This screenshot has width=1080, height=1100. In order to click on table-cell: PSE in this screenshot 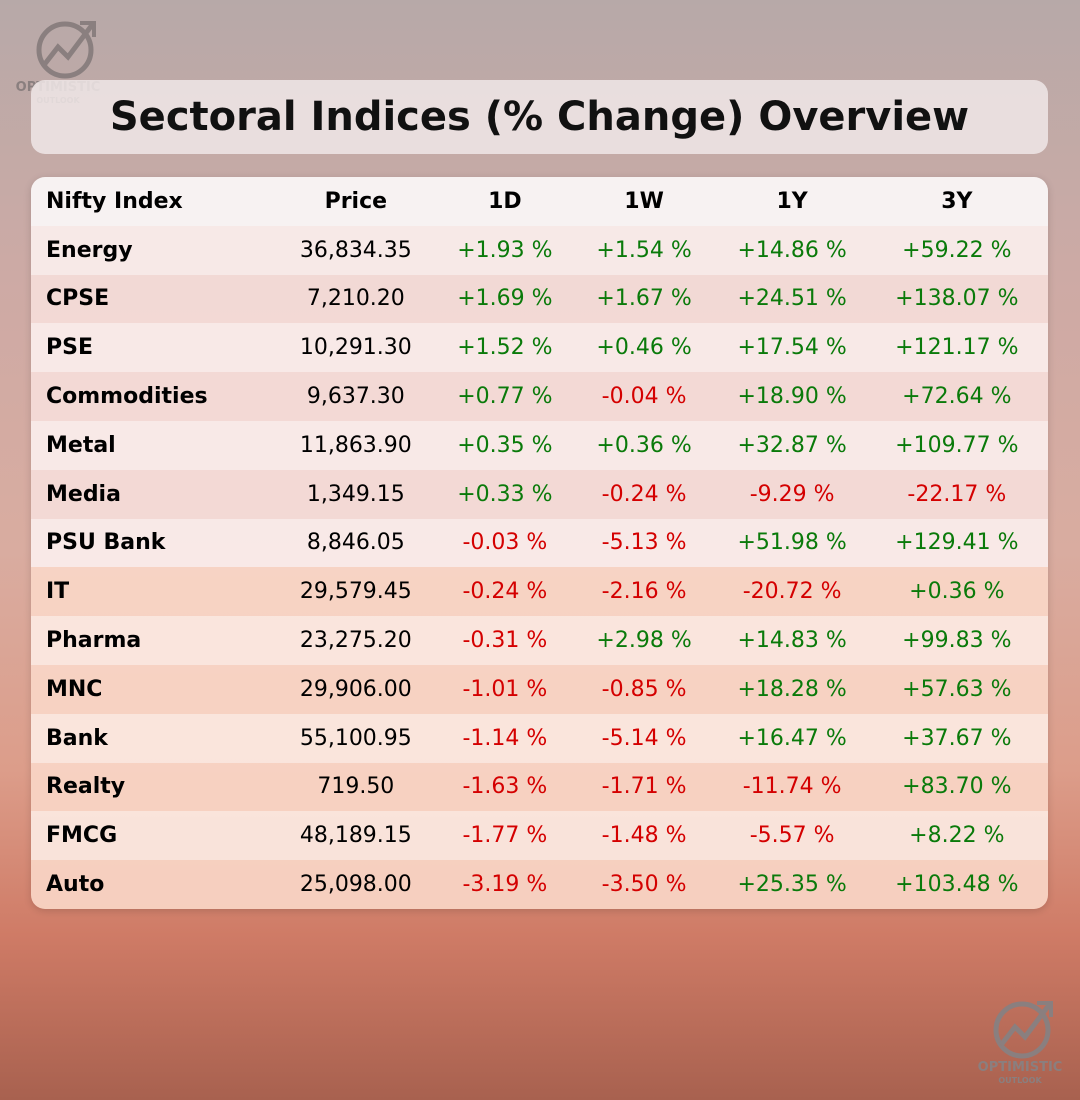, I will do `click(69, 348)`.